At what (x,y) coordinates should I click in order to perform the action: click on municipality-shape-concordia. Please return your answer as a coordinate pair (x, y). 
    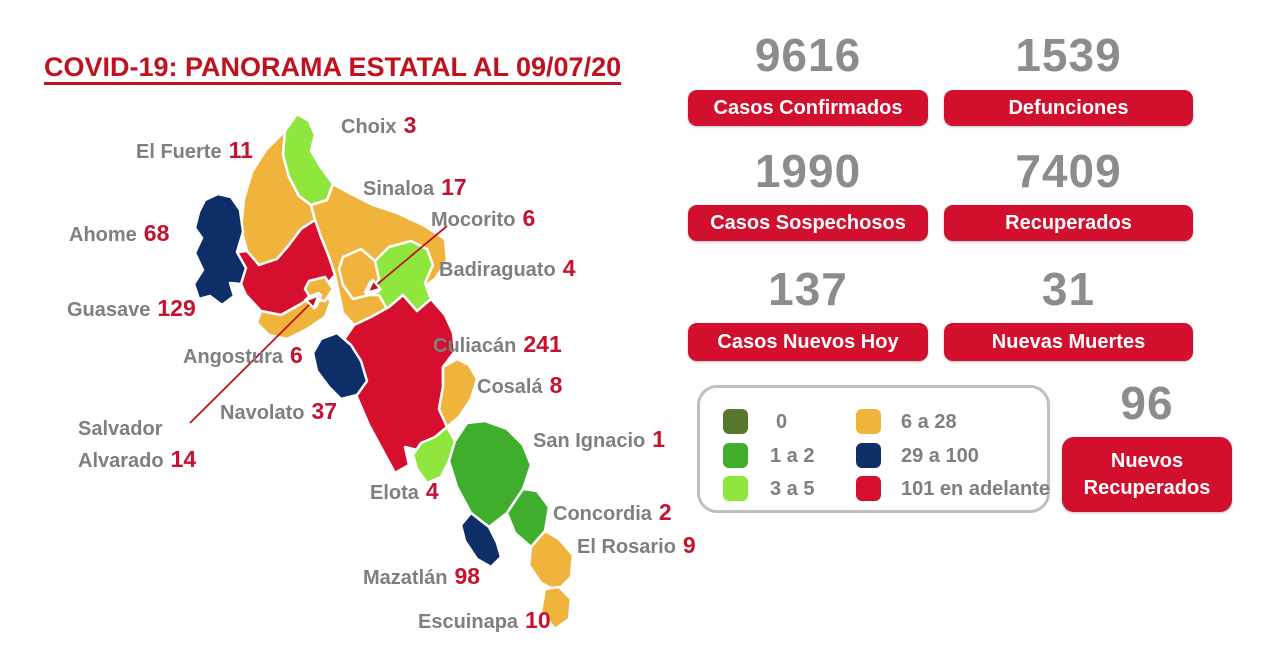
    Looking at the image, I should click on (528, 518).